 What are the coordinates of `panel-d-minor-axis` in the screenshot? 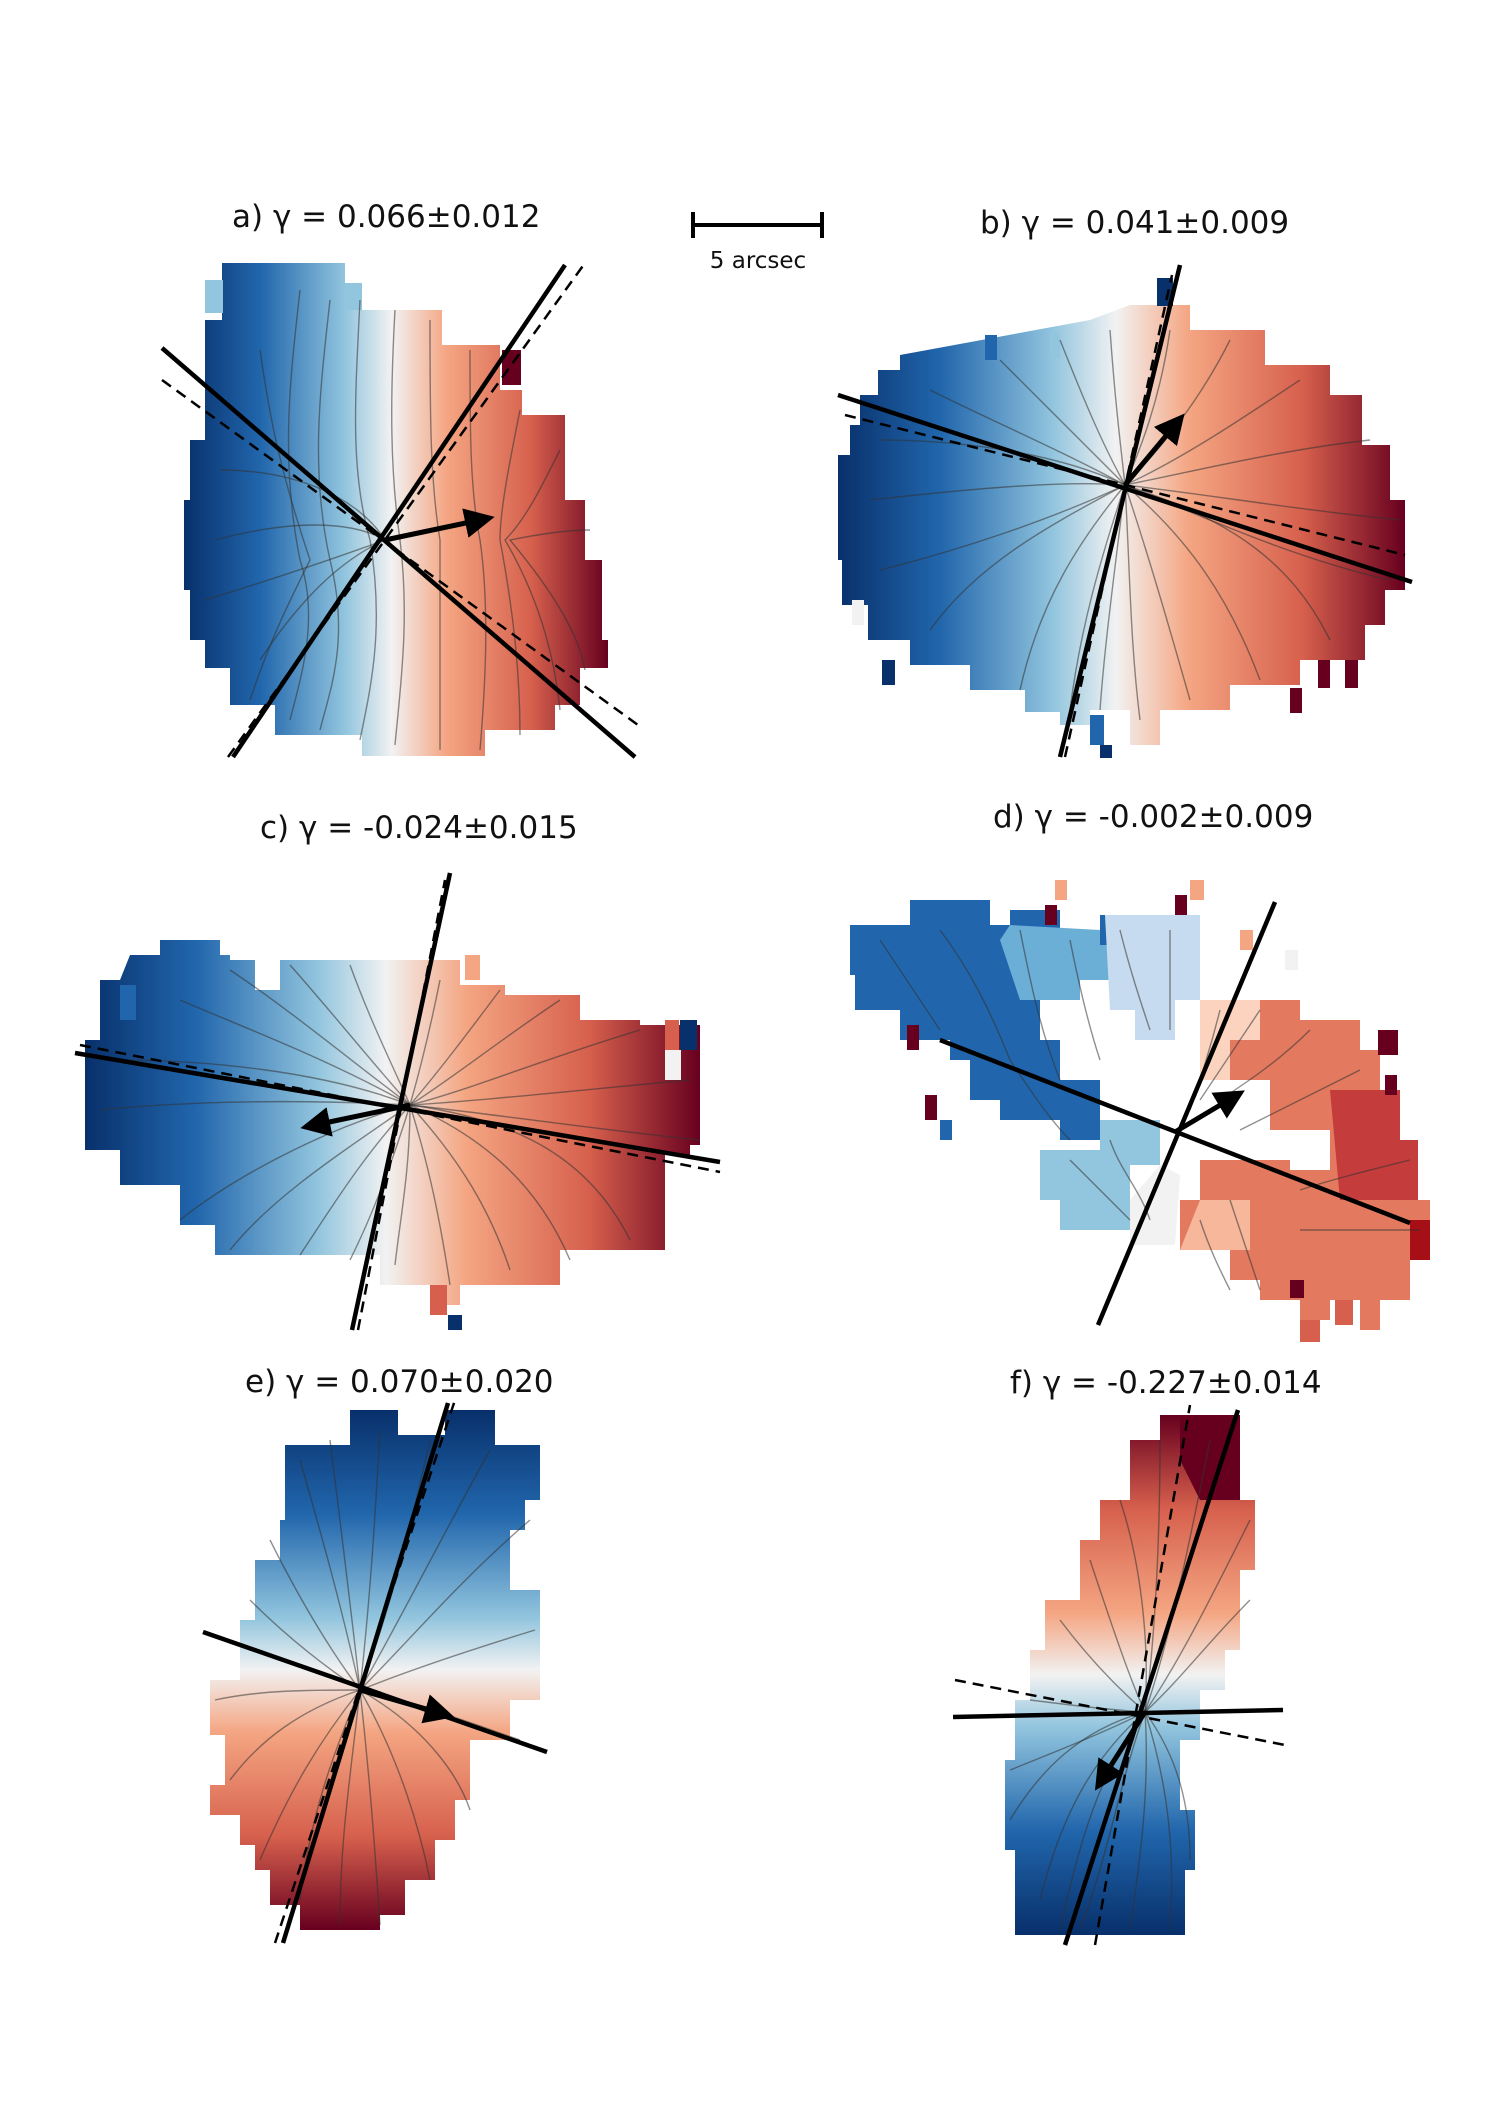 It's located at (1186, 1113).